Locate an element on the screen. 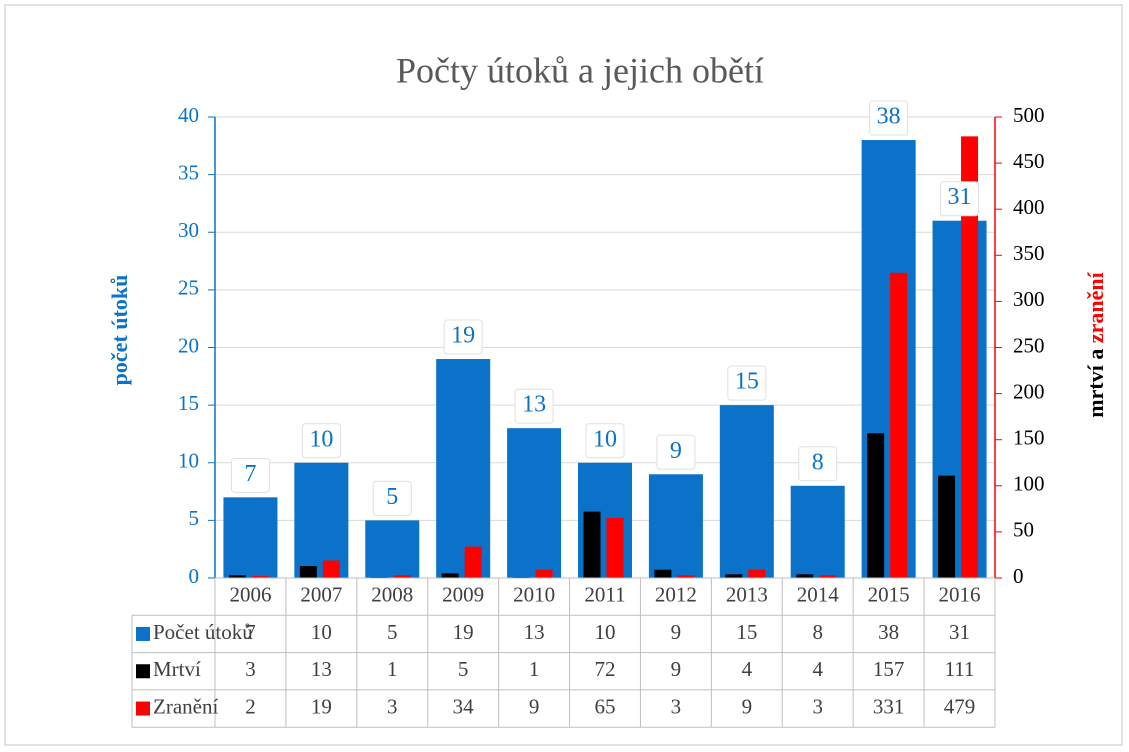 The image size is (1129, 752). legend-label: Zranění is located at coordinates (185, 706).